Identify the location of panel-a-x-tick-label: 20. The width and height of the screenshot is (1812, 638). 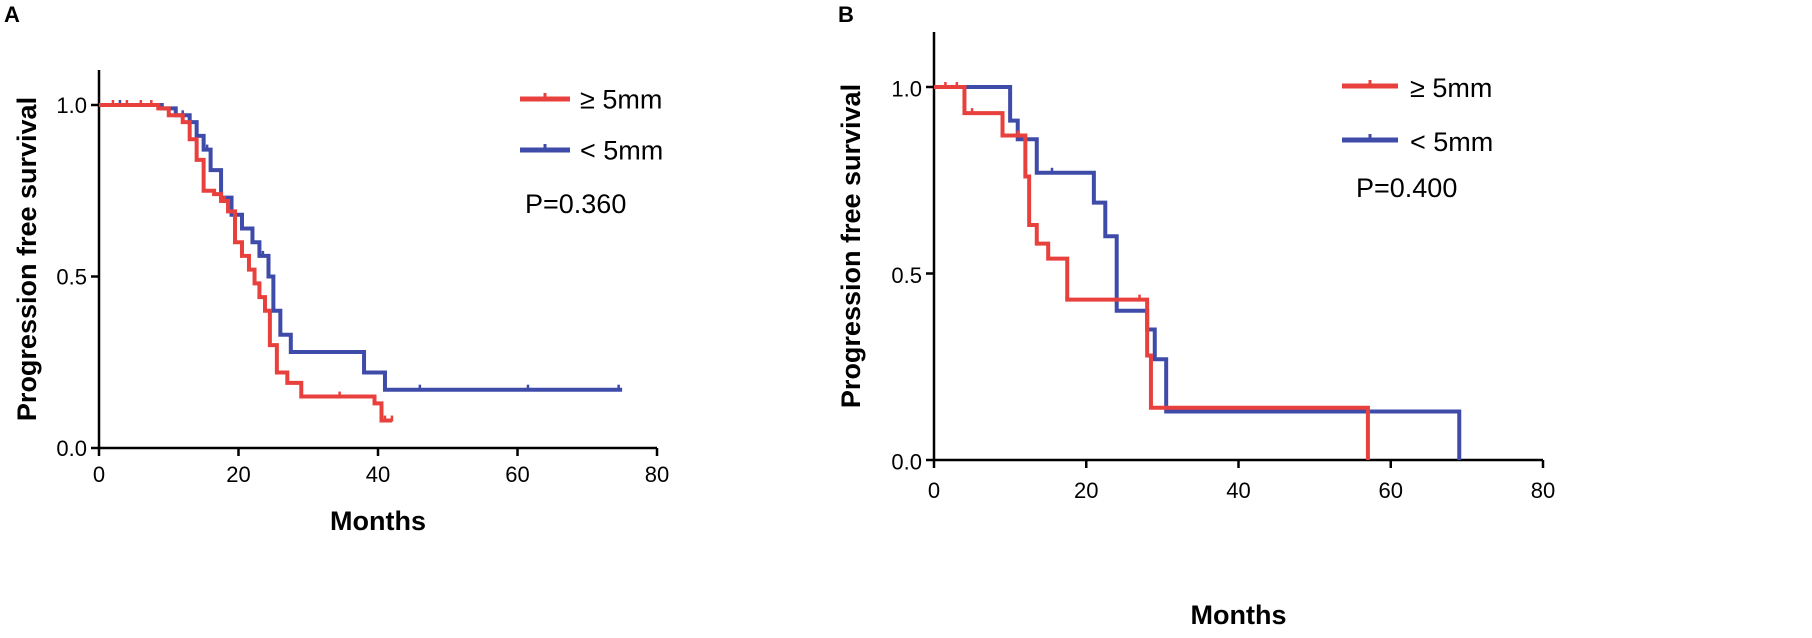
(238, 474).